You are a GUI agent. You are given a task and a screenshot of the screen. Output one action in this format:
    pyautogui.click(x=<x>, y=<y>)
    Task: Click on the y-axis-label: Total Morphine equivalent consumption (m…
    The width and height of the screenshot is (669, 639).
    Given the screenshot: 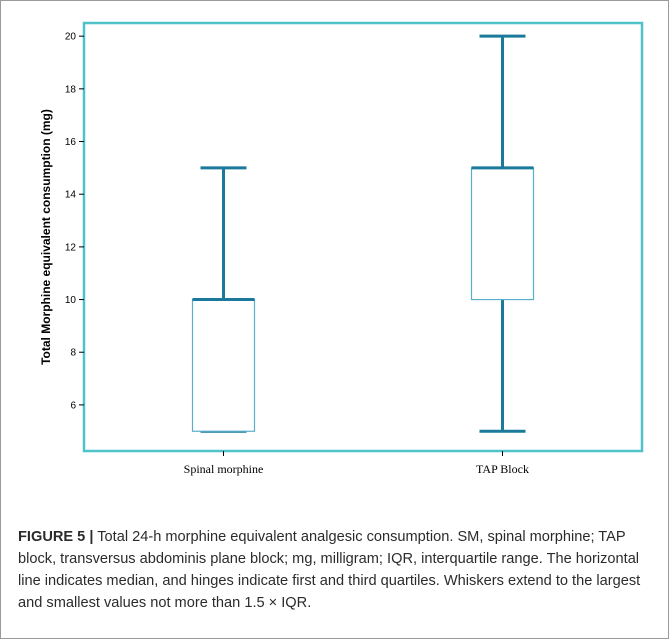 What is the action you would take?
    pyautogui.click(x=46, y=237)
    